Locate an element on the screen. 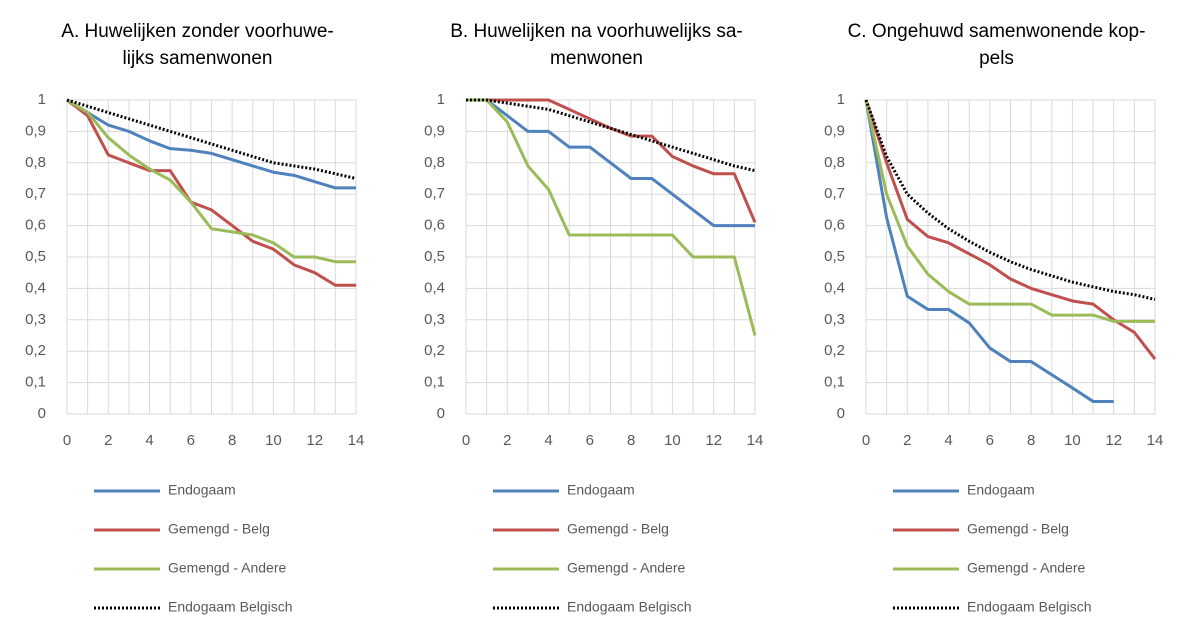 The width and height of the screenshot is (1184, 617). panel-title: menwonen is located at coordinates (596, 58).